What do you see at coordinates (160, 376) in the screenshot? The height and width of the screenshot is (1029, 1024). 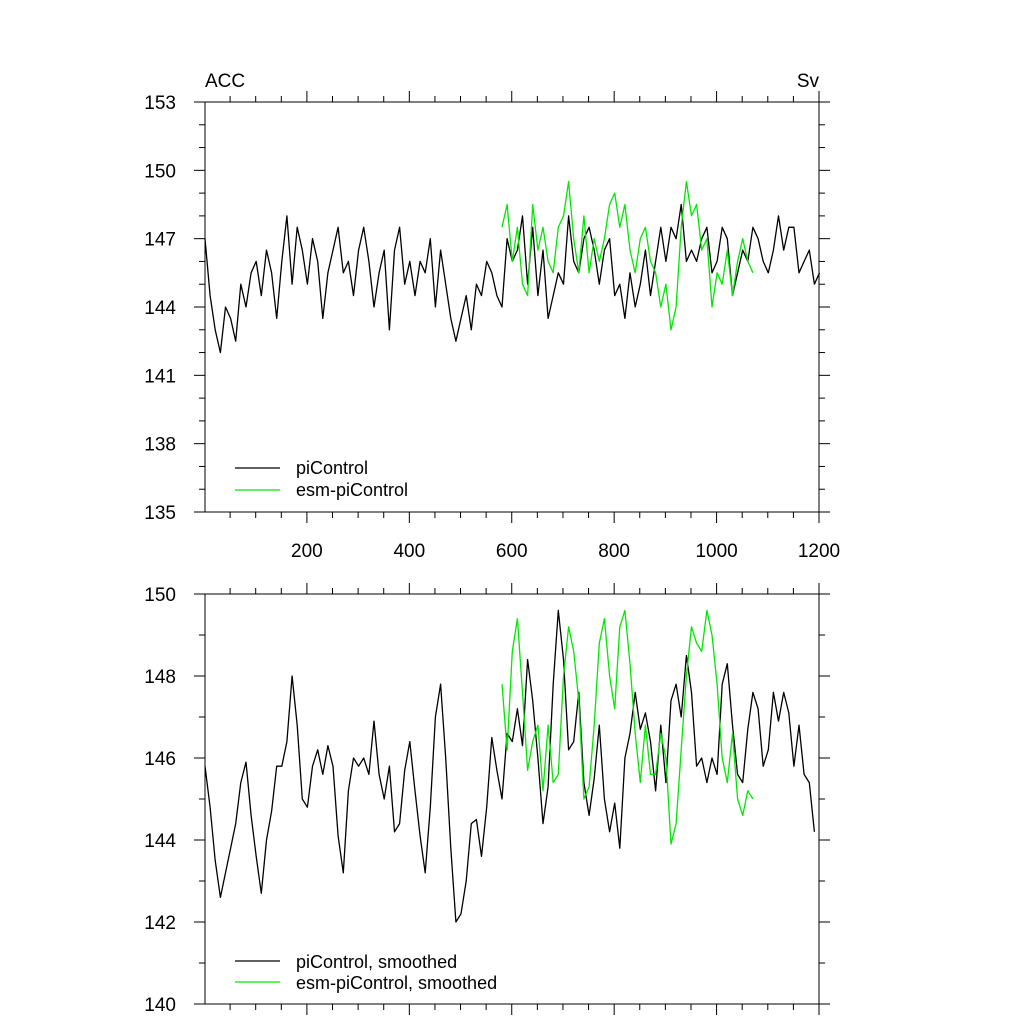 I see `y-tick-label: 141` at bounding box center [160, 376].